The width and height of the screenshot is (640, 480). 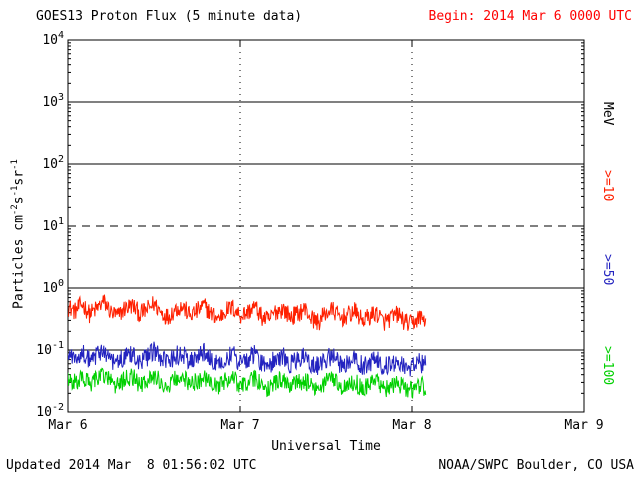 What do you see at coordinates (530, 16) in the screenshot?
I see `begin-label: Begin: 2014 Mar 6 0000 UTC` at bounding box center [530, 16].